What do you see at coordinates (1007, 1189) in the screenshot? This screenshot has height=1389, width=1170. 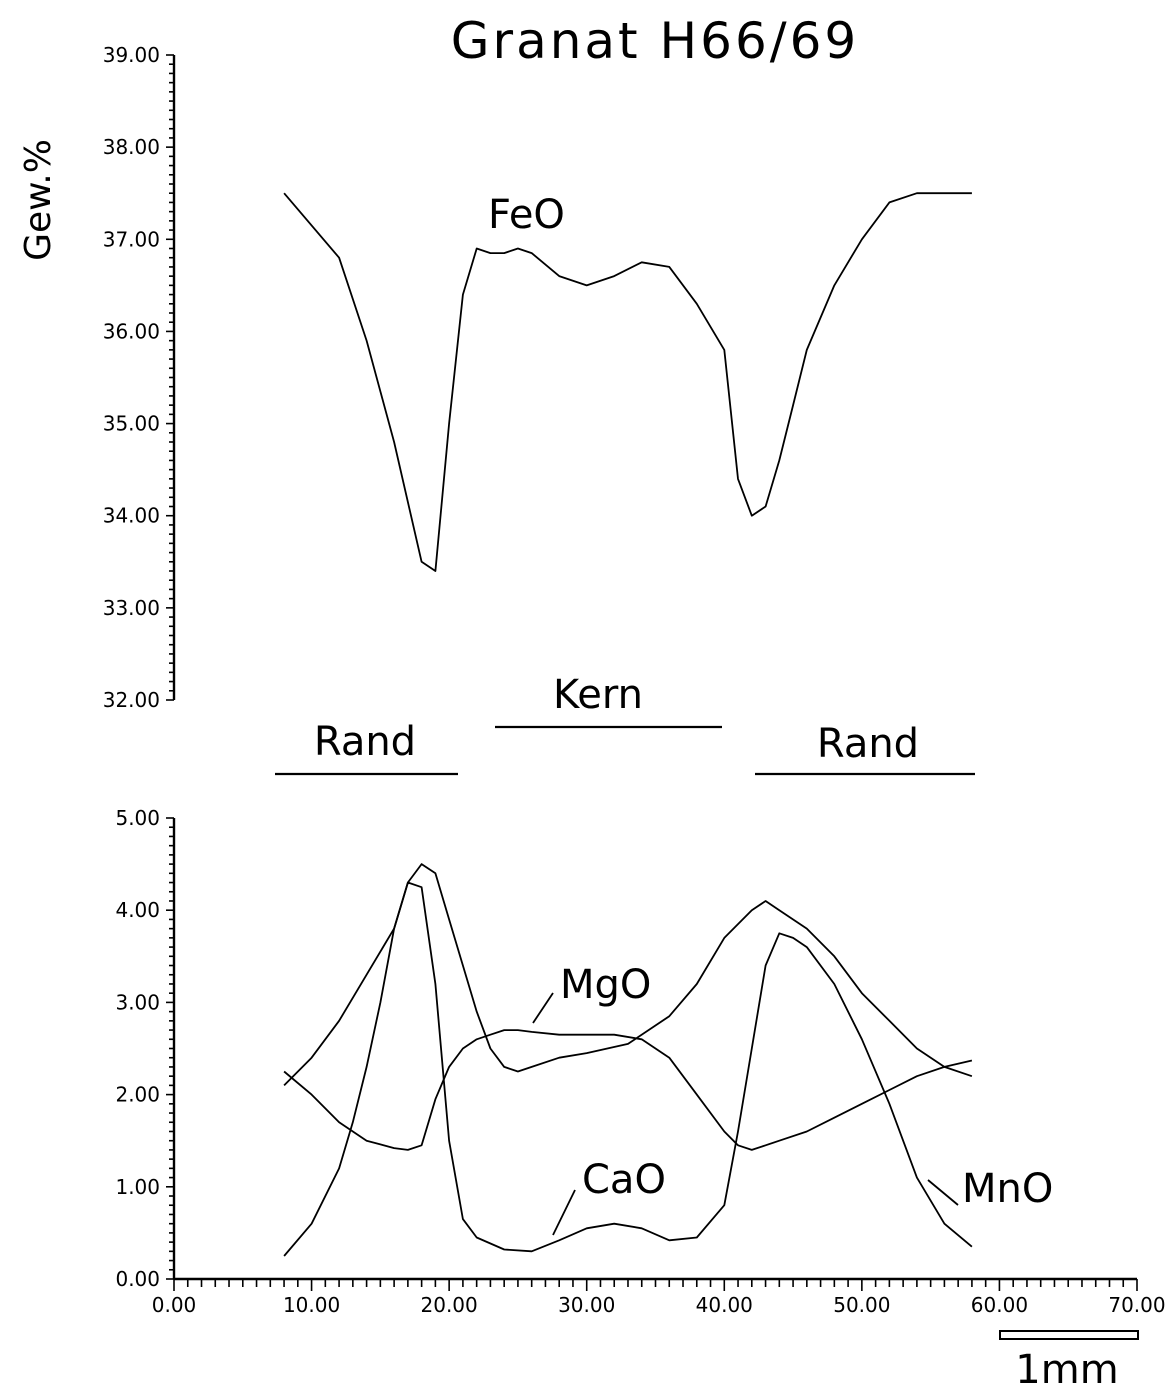 I see `series-label-mno: MnO` at bounding box center [1007, 1189].